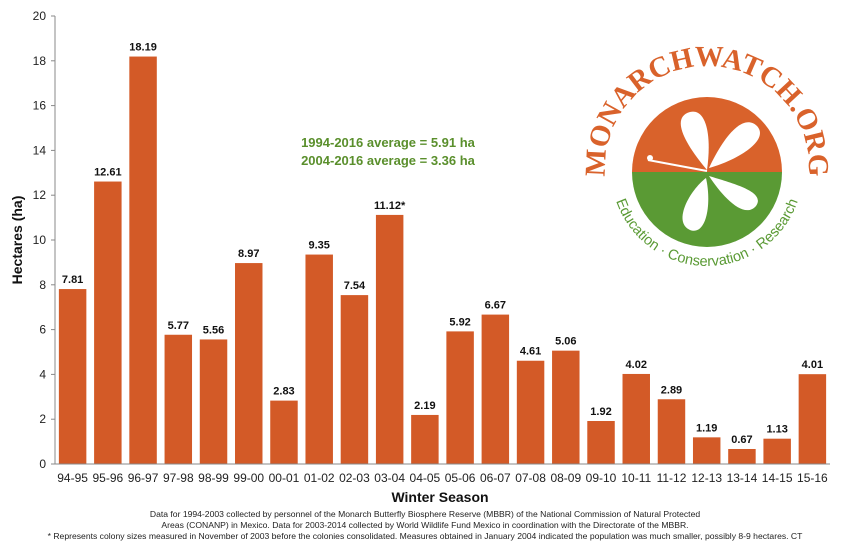  What do you see at coordinates (672, 478) in the screenshot?
I see `x-tick-label: 11-12` at bounding box center [672, 478].